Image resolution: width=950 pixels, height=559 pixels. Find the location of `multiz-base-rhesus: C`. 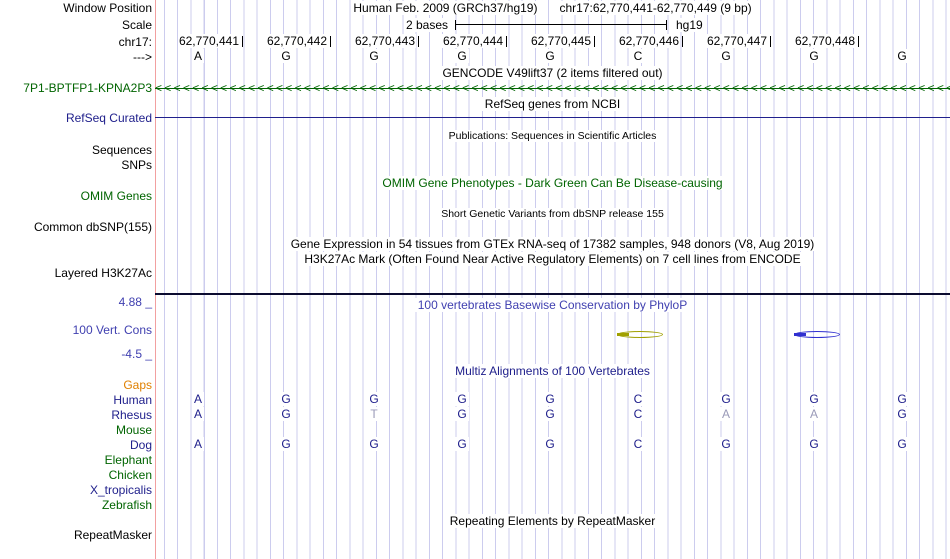

multiz-base-rhesus: C is located at coordinates (638, 414).